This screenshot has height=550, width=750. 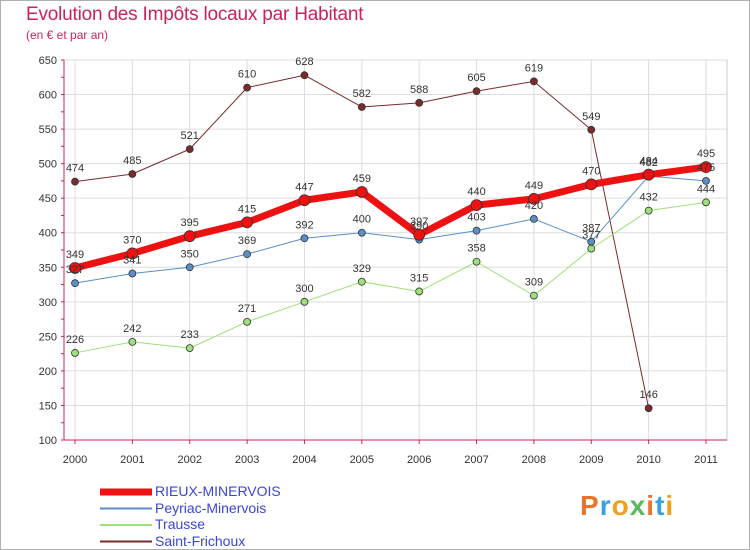 What do you see at coordinates (476, 192) in the screenshot?
I see `data-label: 440` at bounding box center [476, 192].